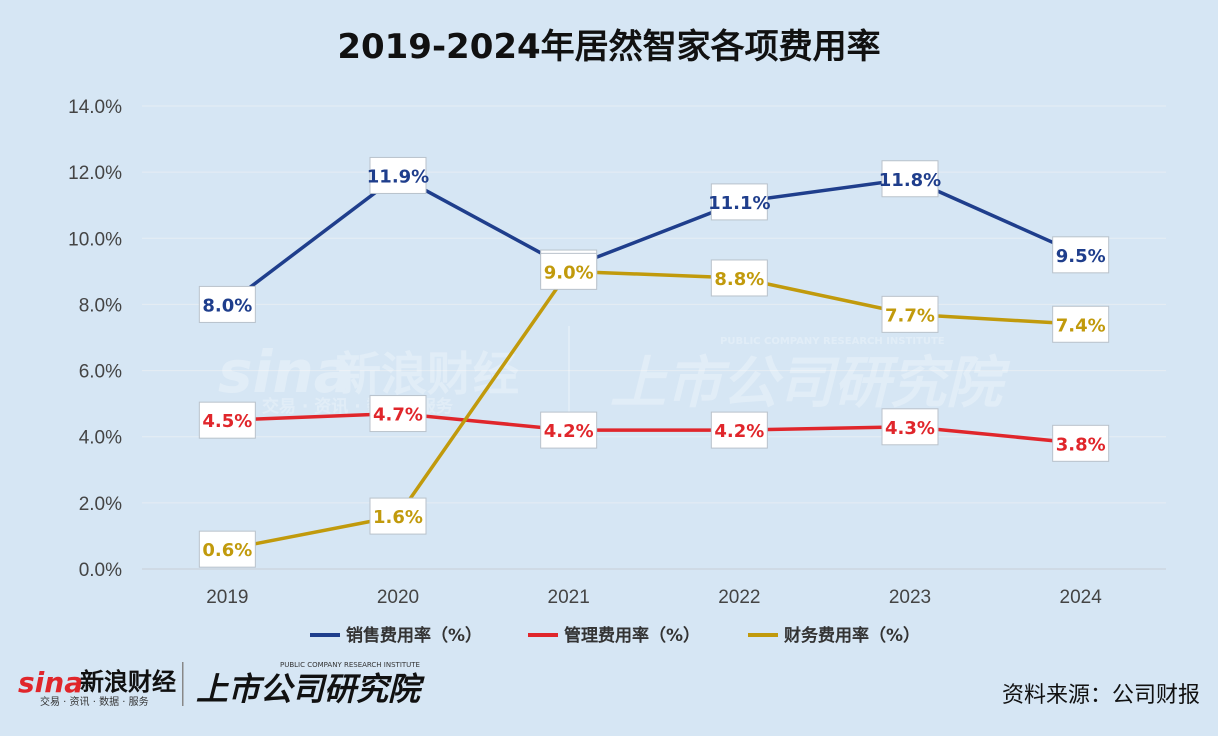 This screenshot has height=736, width=1218. I want to click on data-label-text: 8.8%, so click(739, 279).